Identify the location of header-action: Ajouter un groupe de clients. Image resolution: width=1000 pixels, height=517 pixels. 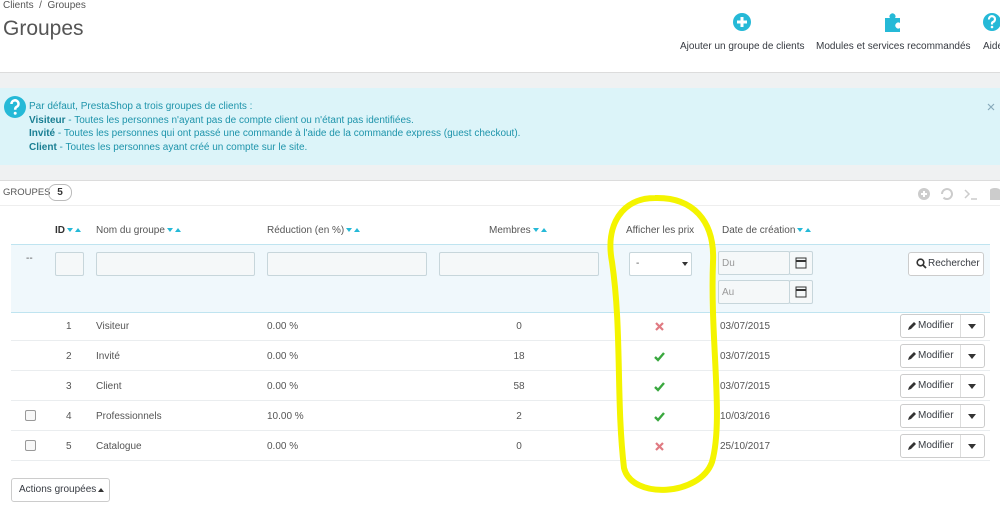
(742, 46).